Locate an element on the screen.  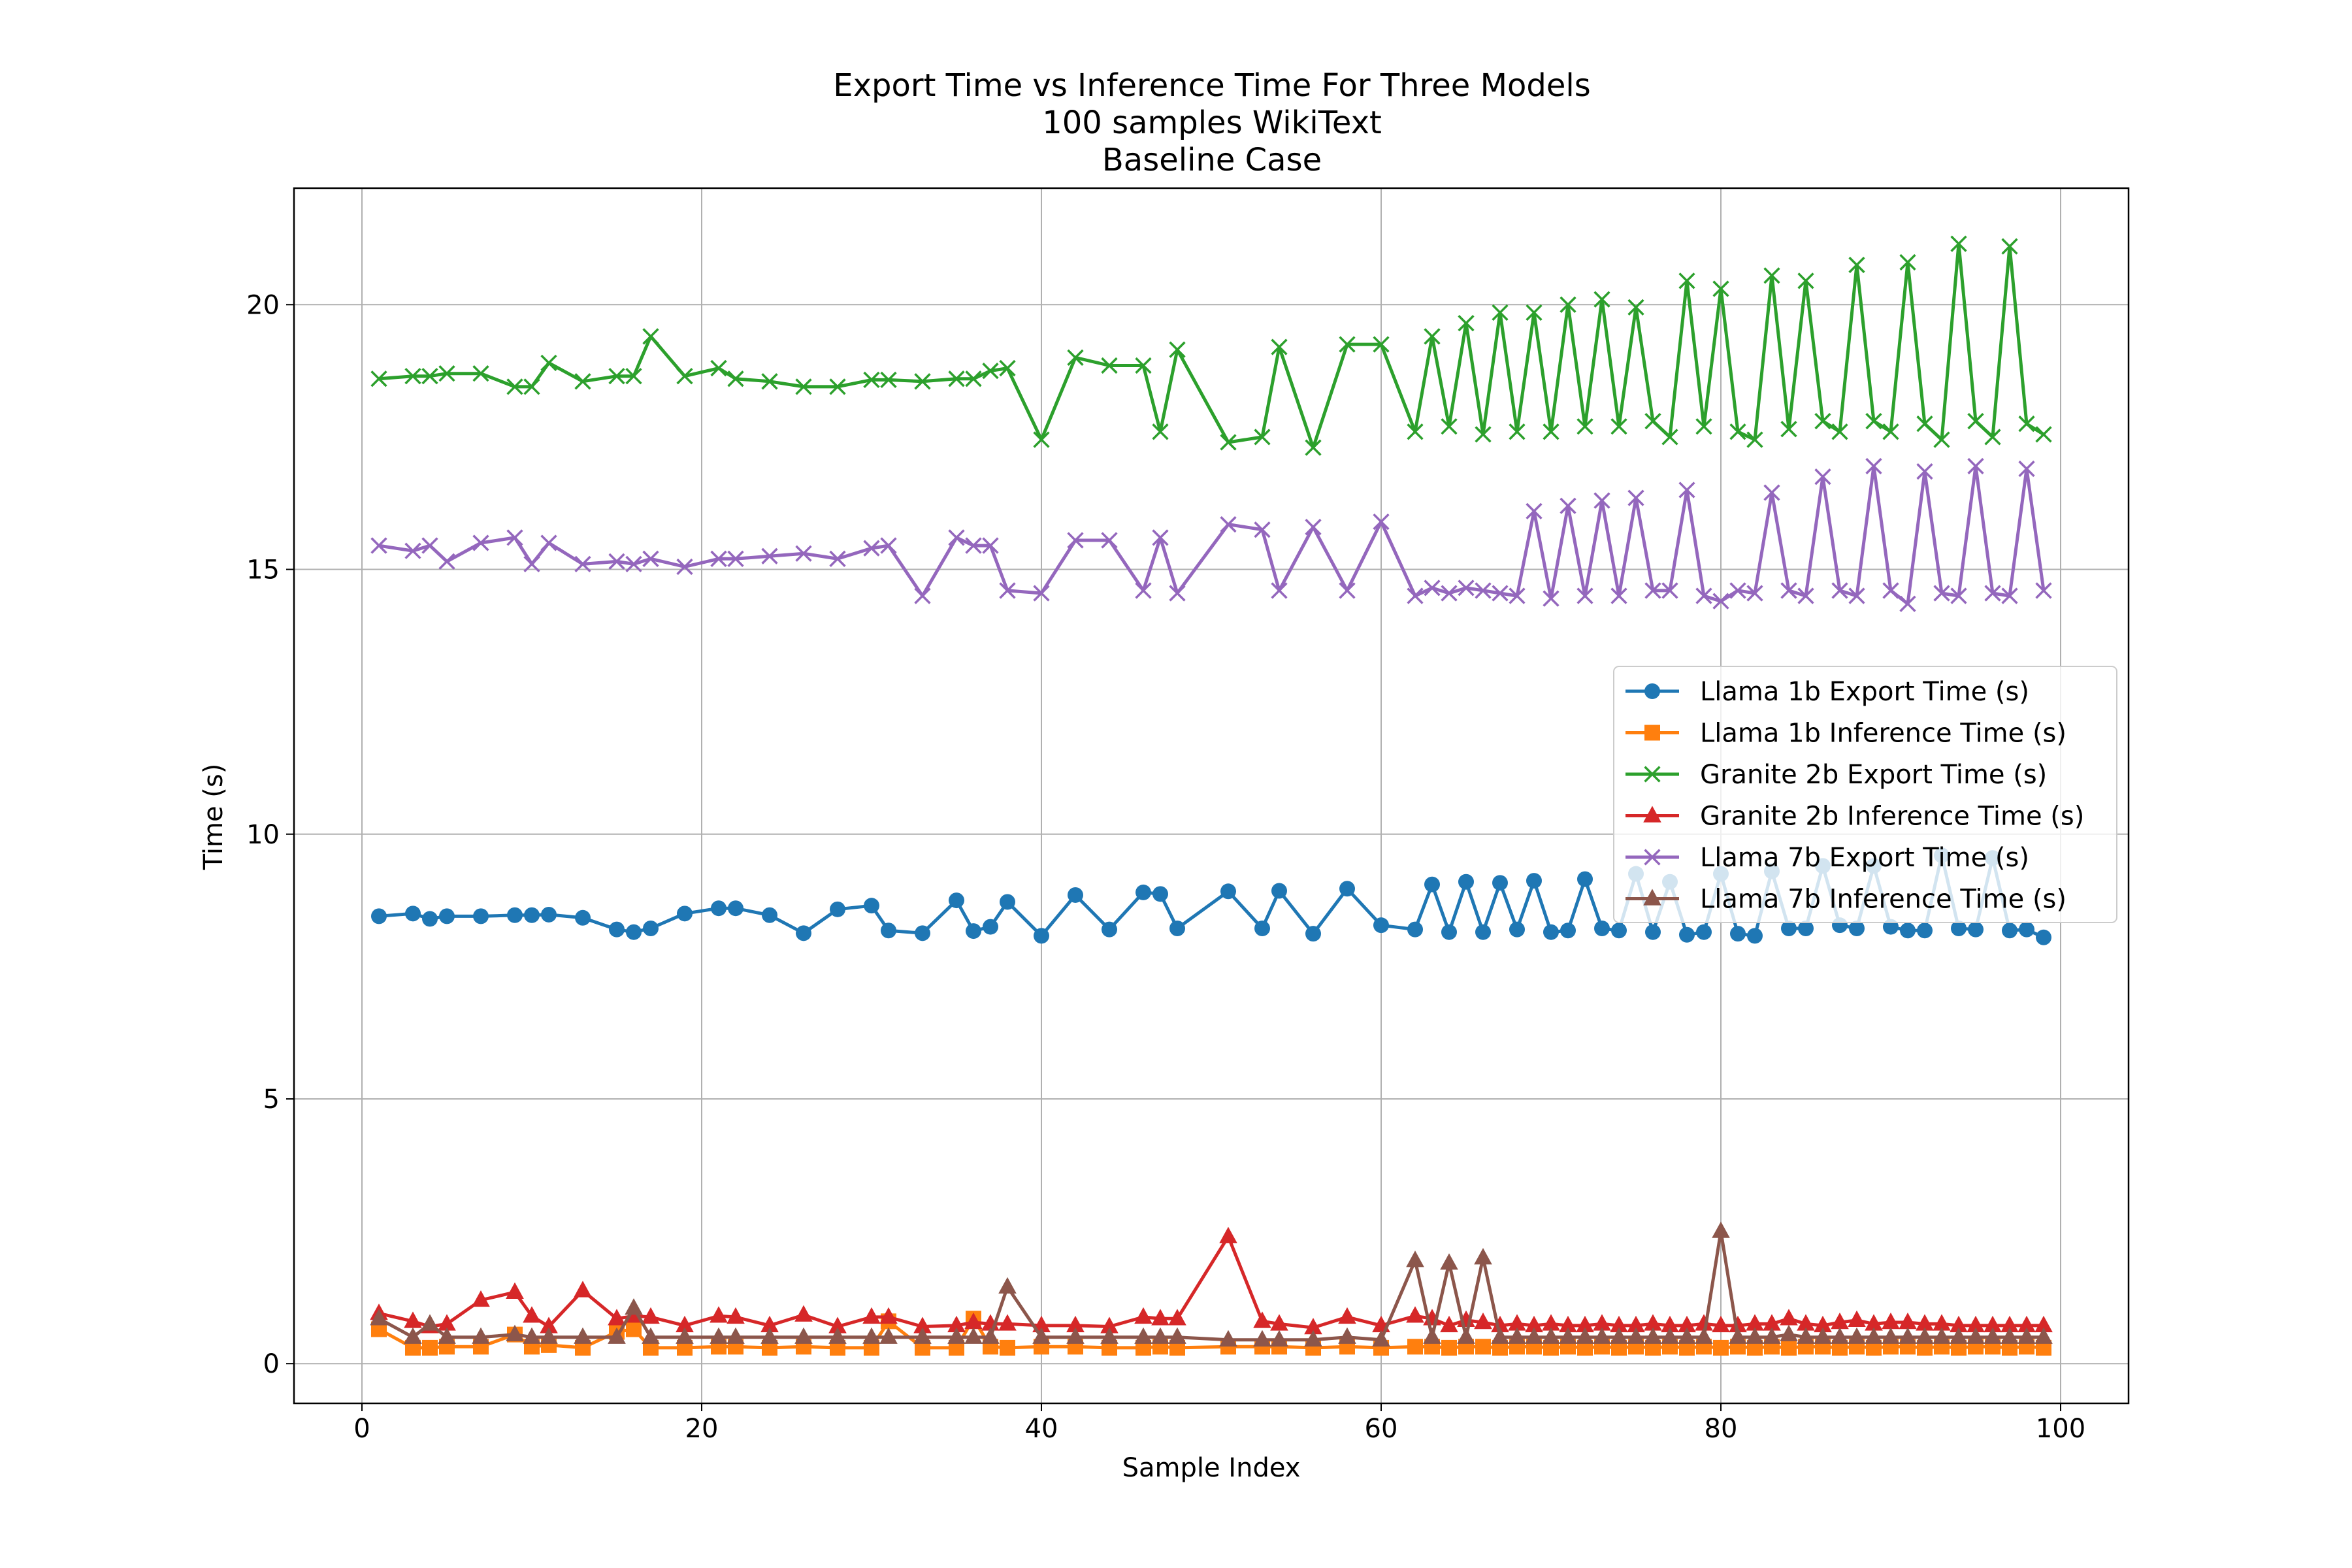
chart-title-line-3: Baseline Case is located at coordinates (1212, 160).